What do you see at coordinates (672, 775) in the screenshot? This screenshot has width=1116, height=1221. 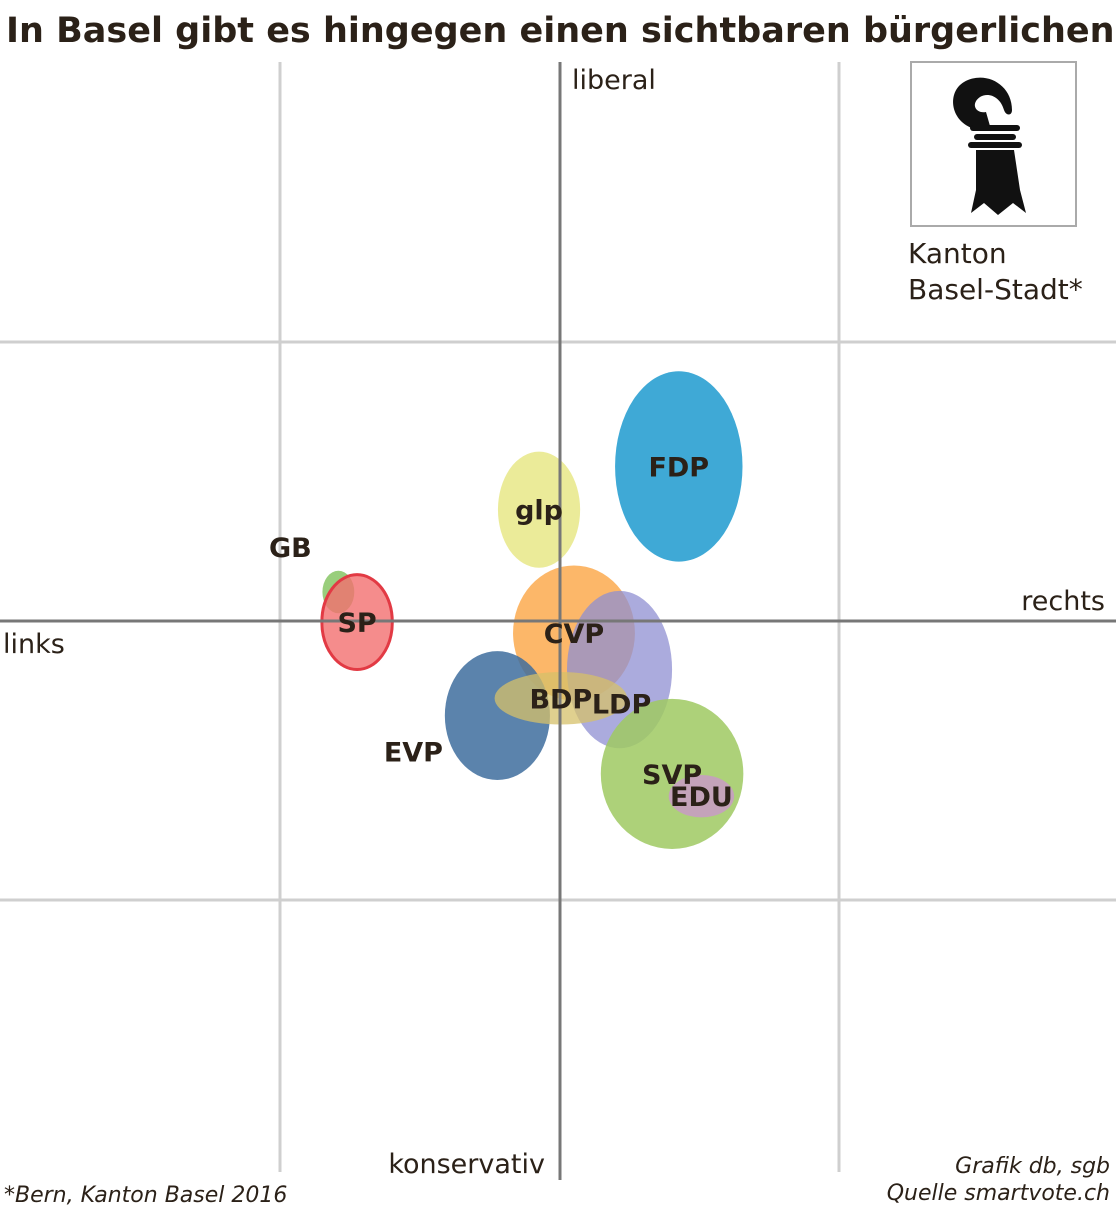 I see `label-svp: SVP` at bounding box center [672, 775].